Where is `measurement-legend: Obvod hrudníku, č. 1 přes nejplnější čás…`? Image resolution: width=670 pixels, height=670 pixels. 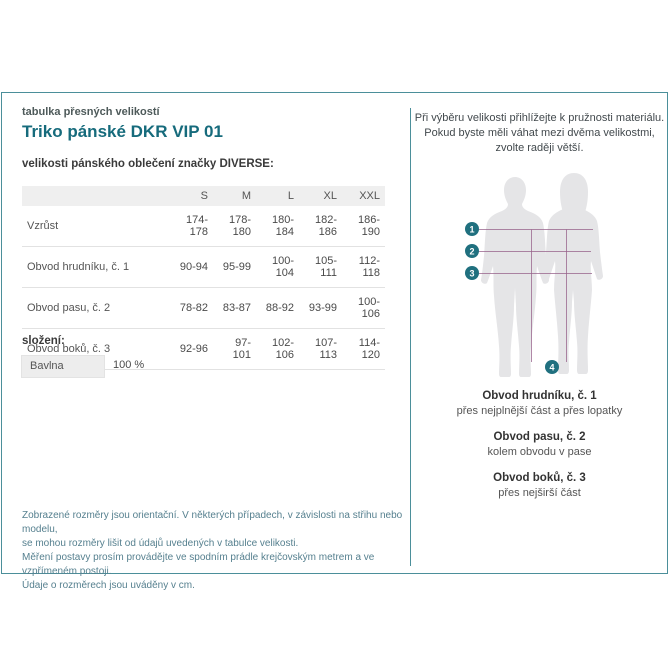 measurement-legend: Obvod hrudníku, č. 1 přes nejplnější čás… is located at coordinates (539, 450).